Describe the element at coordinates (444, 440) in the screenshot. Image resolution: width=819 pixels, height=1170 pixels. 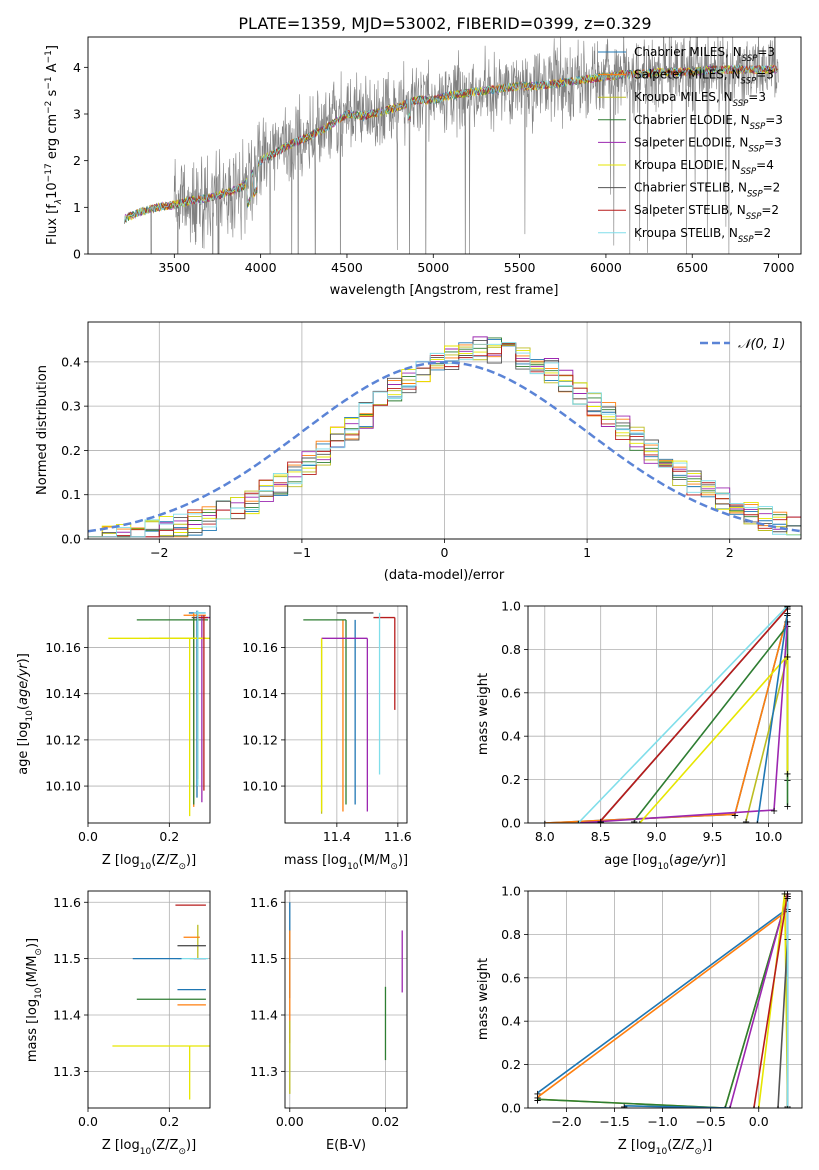
I see `histogram-step` at that location.